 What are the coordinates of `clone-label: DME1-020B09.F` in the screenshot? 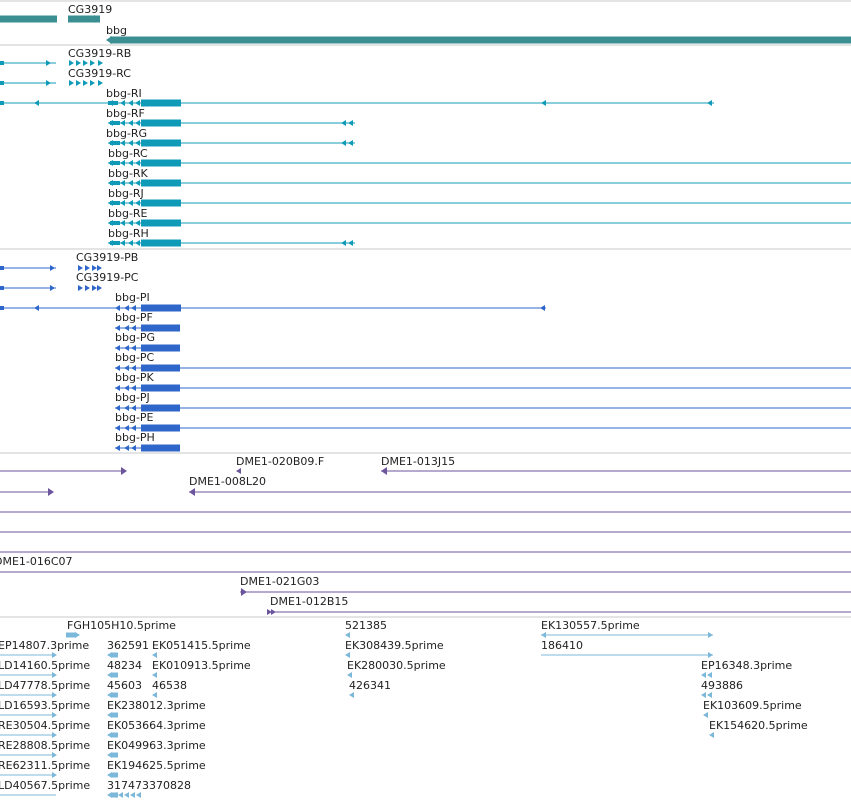 It's located at (280, 461).